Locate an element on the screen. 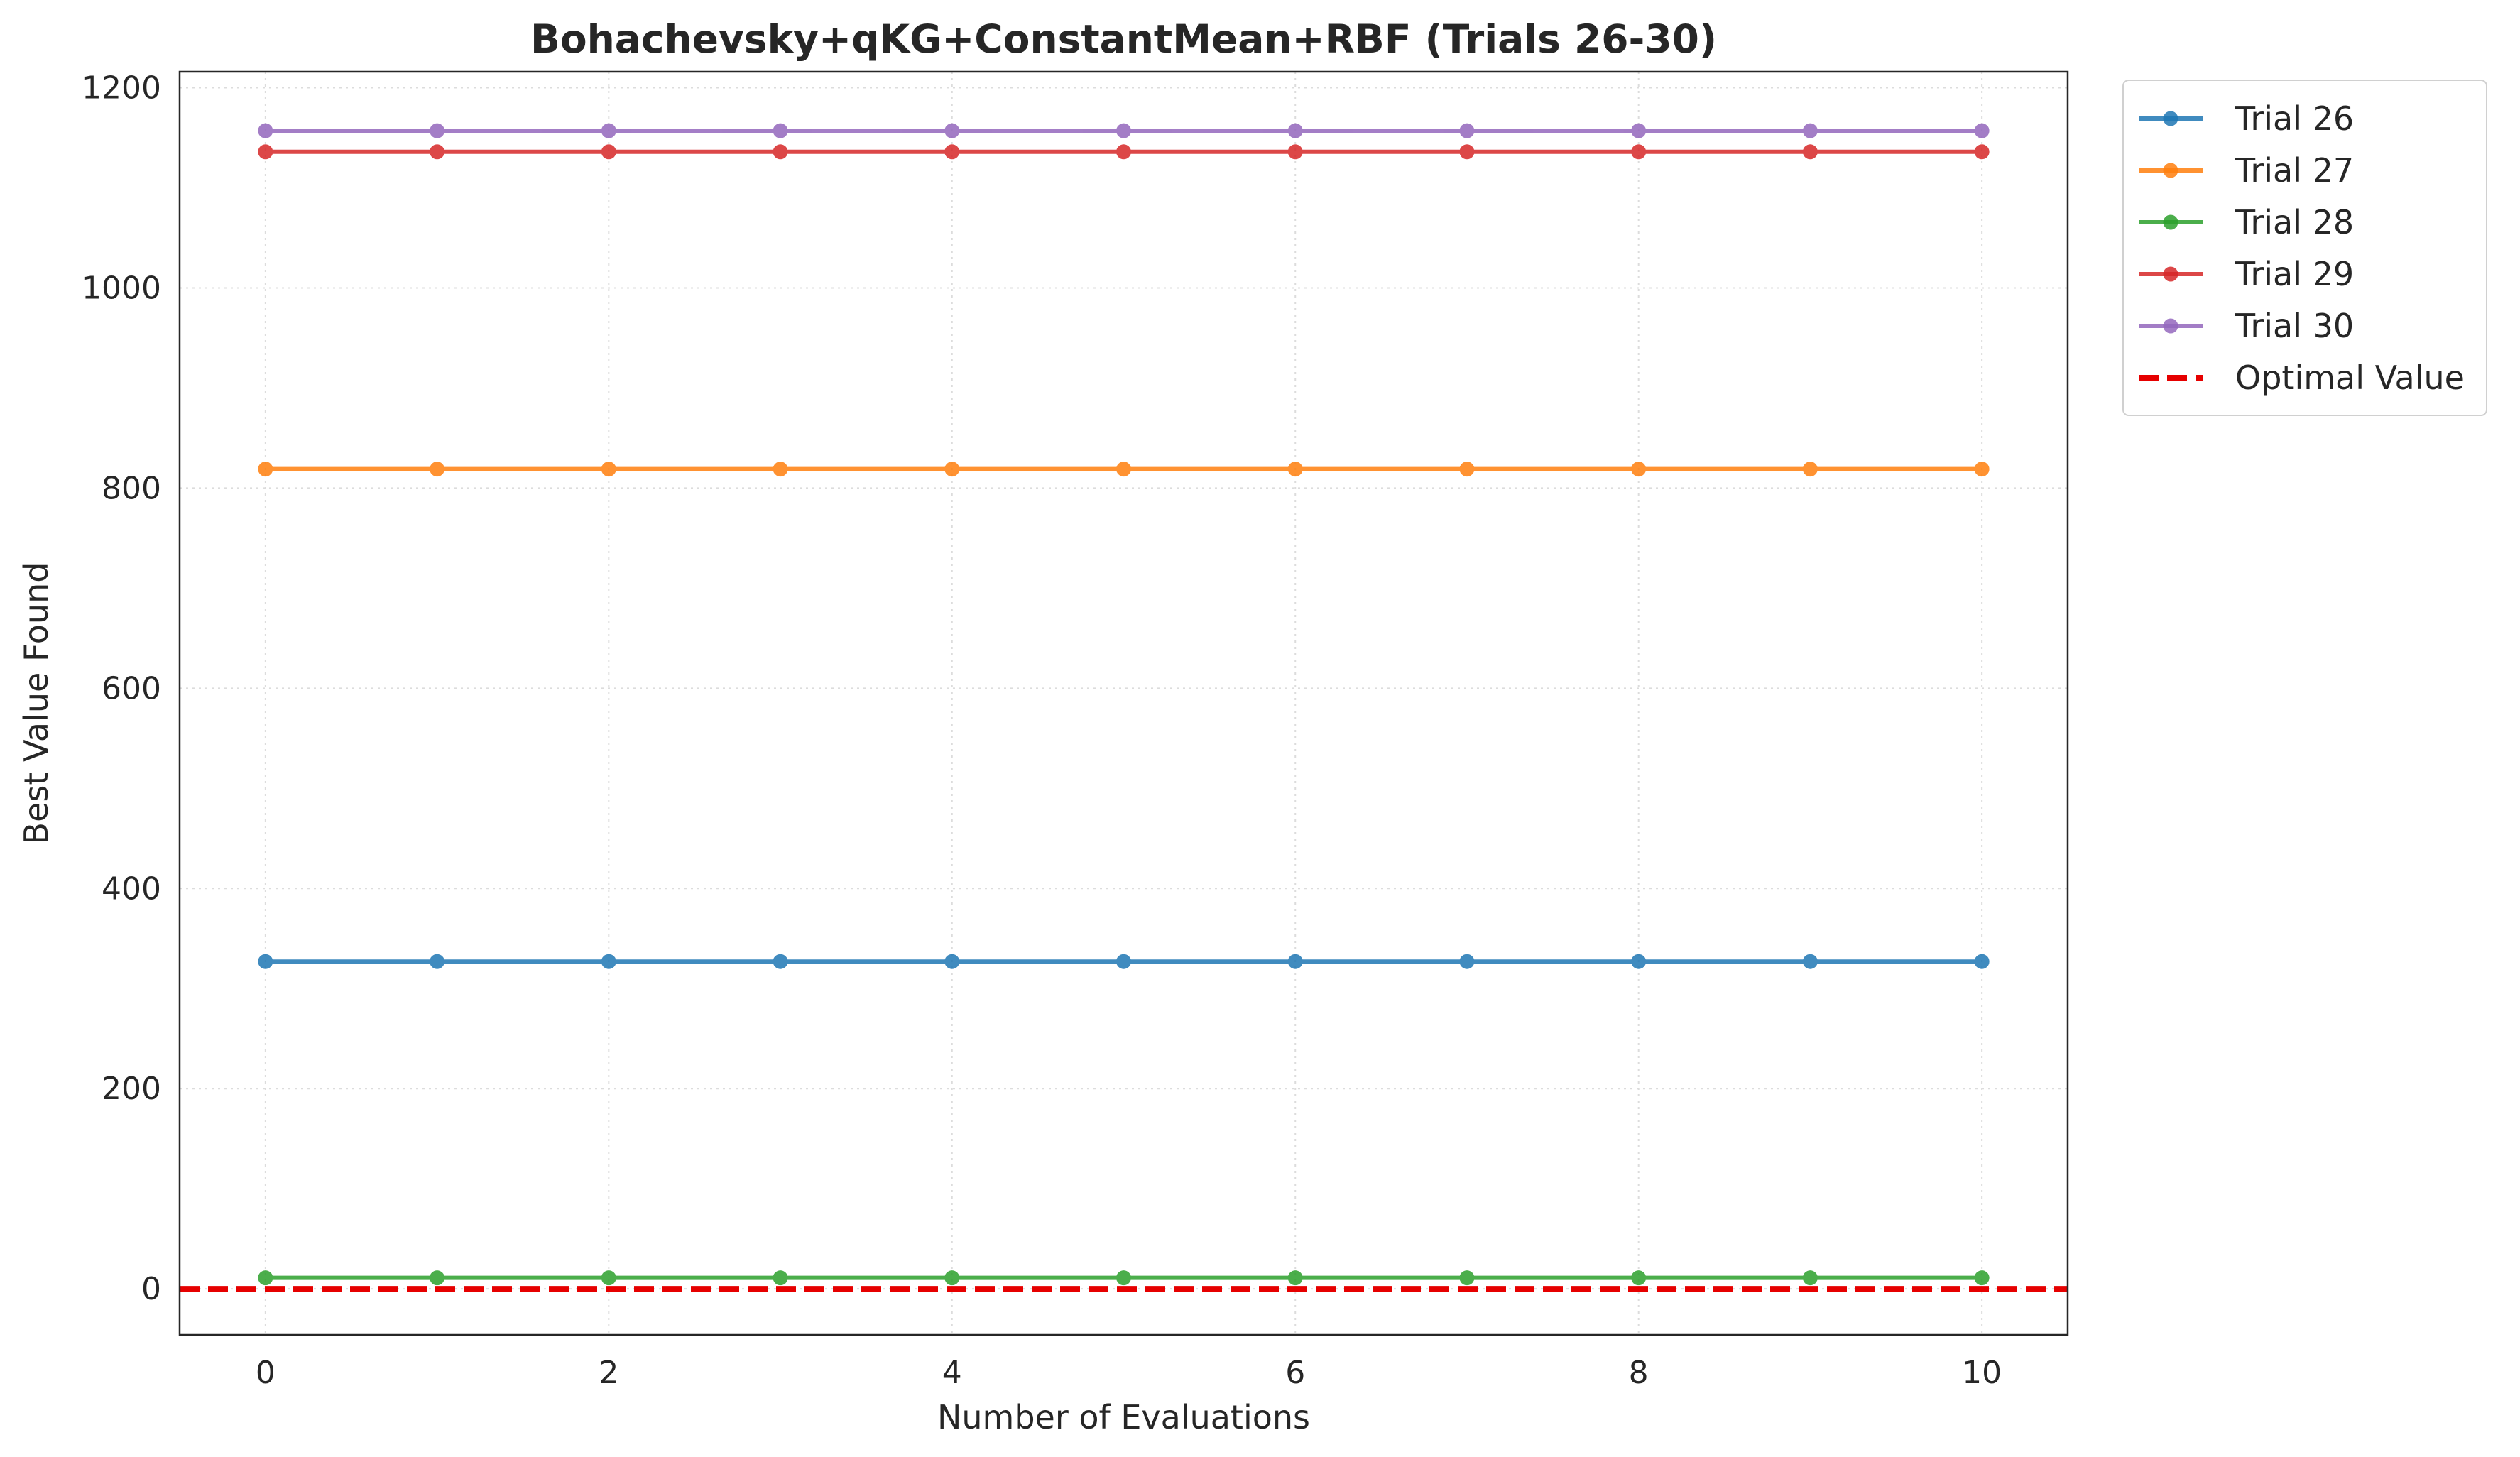  legend-item: Trial 29 is located at coordinates (2246, 274).